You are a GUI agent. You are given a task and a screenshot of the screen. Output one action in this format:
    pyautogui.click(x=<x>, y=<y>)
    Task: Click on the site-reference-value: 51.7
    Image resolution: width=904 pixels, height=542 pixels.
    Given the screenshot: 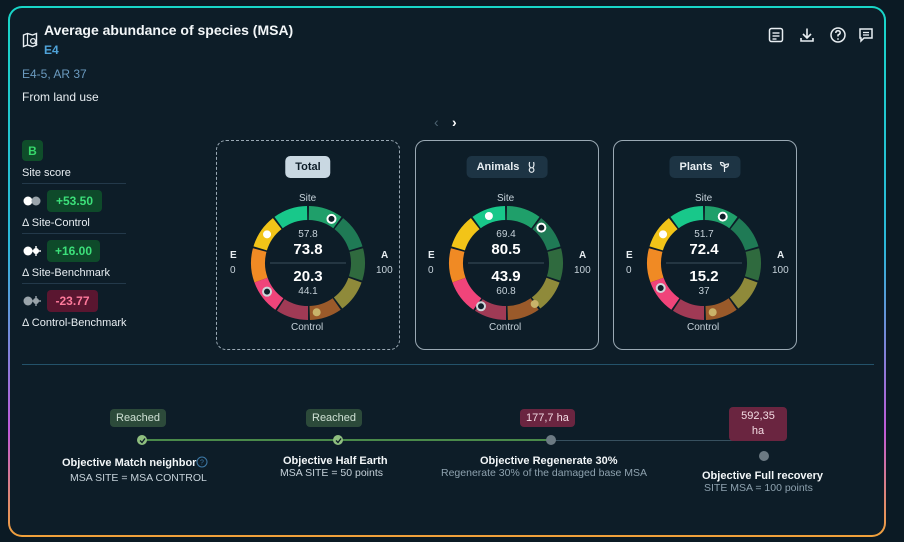 What is the action you would take?
    pyautogui.click(x=704, y=234)
    